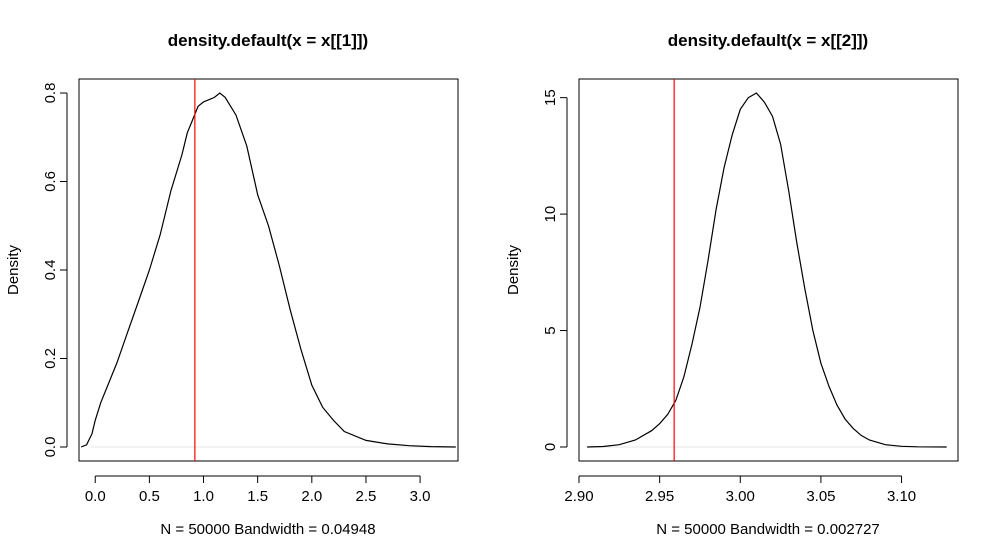 Image resolution: width=999 pixels, height=560 pixels. Describe the element at coordinates (820, 496) in the screenshot. I see `x-tick-label: 3.05` at that location.